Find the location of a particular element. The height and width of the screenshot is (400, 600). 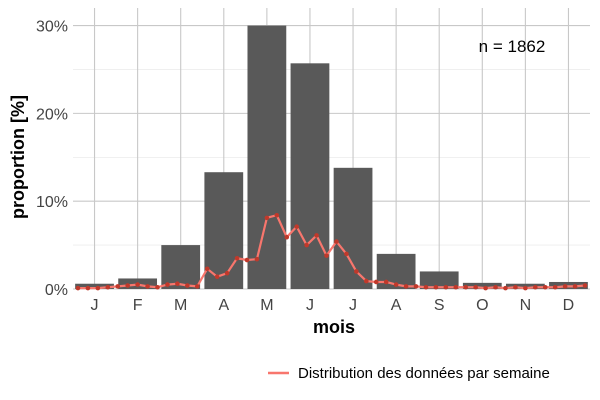

x-tick-label: O is located at coordinates (482, 305).